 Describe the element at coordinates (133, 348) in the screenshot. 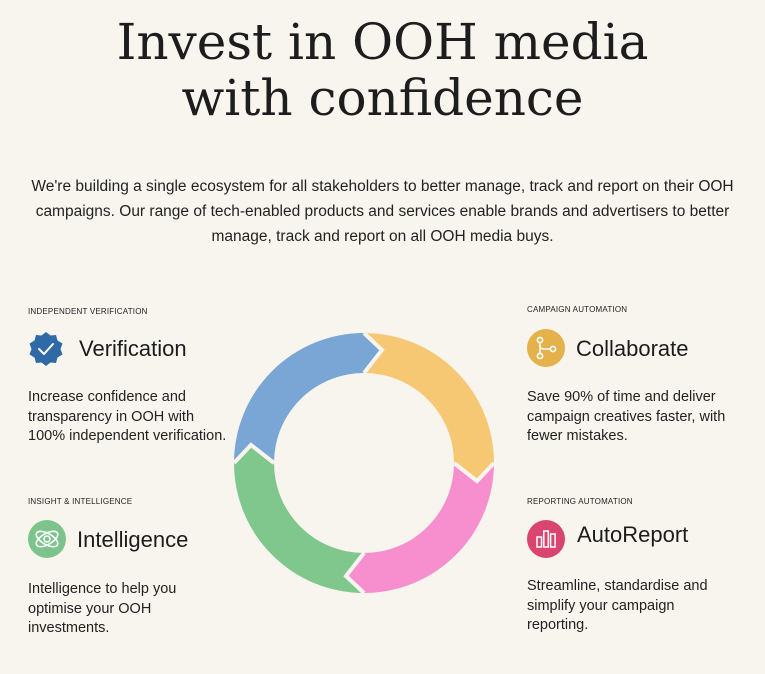

I see `verification-title: Verification` at that location.